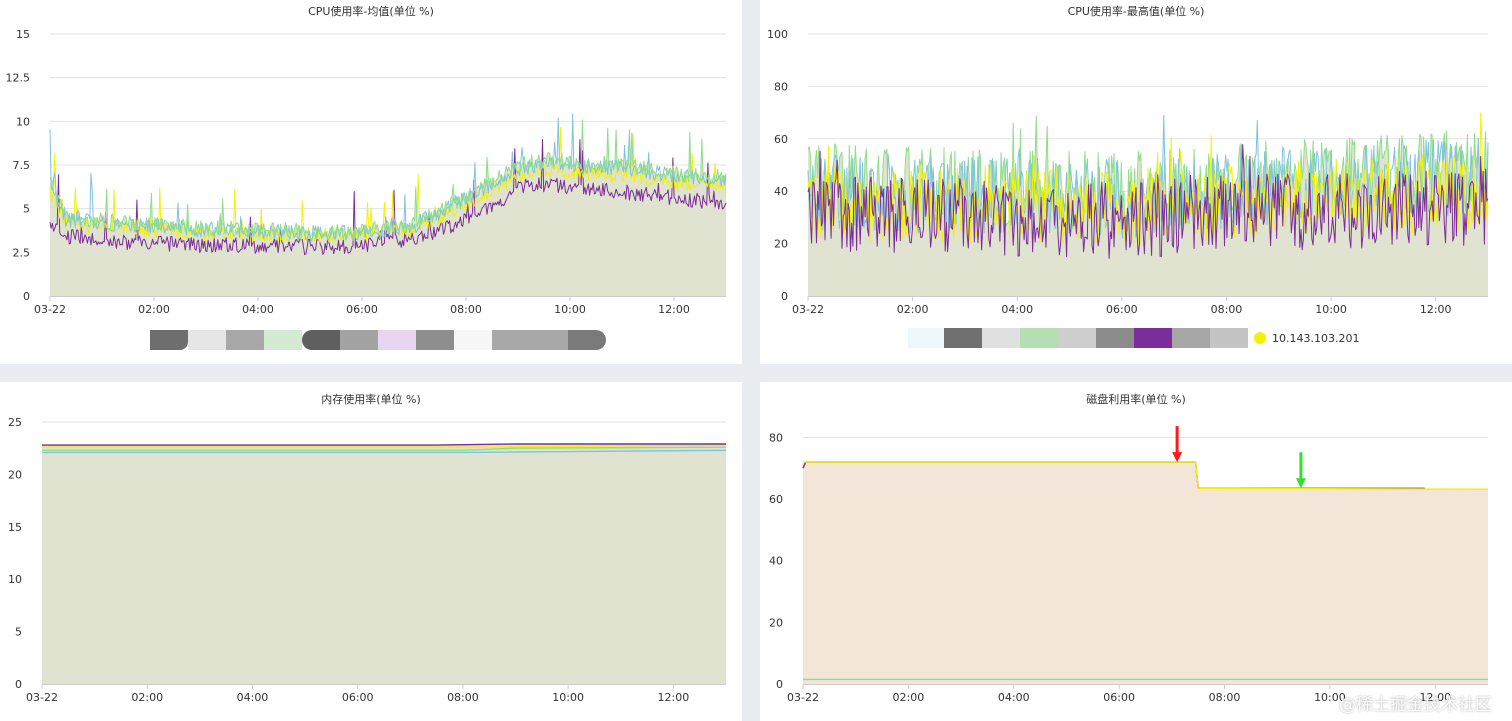 This screenshot has height=721, width=1512. What do you see at coordinates (1133, 338) in the screenshot?
I see `cpu-max-legend: 10.143.103.201` at bounding box center [1133, 338].